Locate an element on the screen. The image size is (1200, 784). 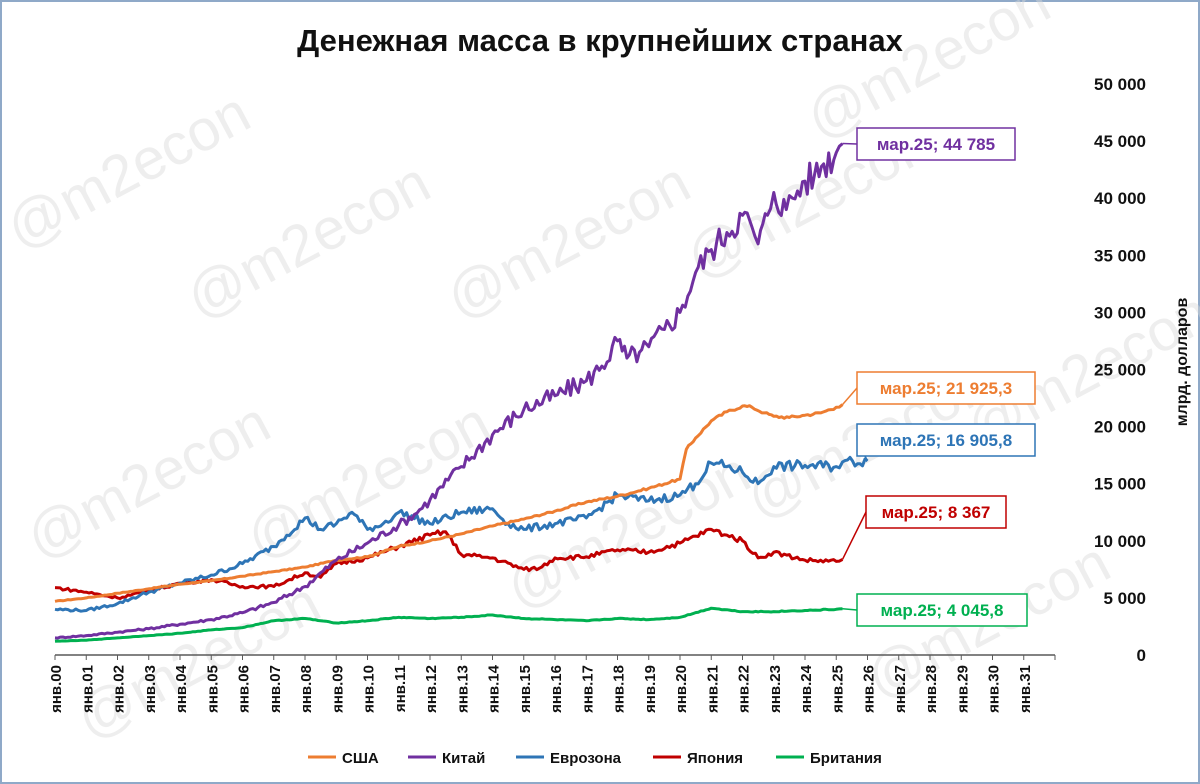
callout-label: мар.25; 21 925,3 is located at coordinates (946, 388).